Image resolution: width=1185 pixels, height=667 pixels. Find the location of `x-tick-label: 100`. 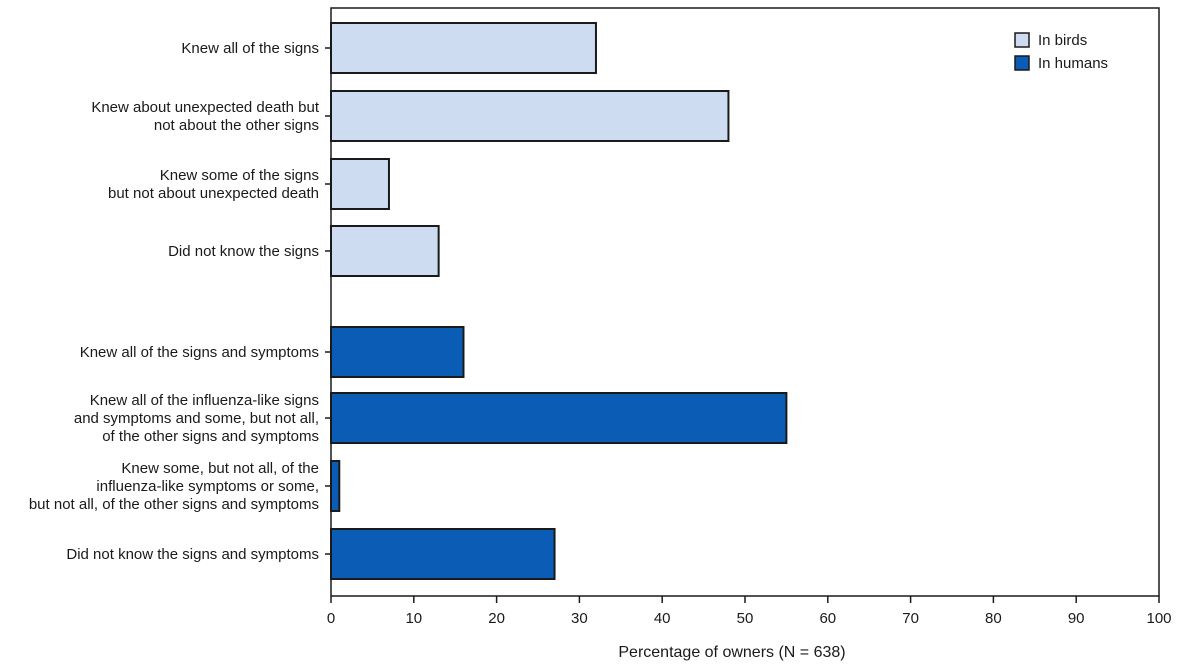

x-tick-label: 100 is located at coordinates (1158, 618).